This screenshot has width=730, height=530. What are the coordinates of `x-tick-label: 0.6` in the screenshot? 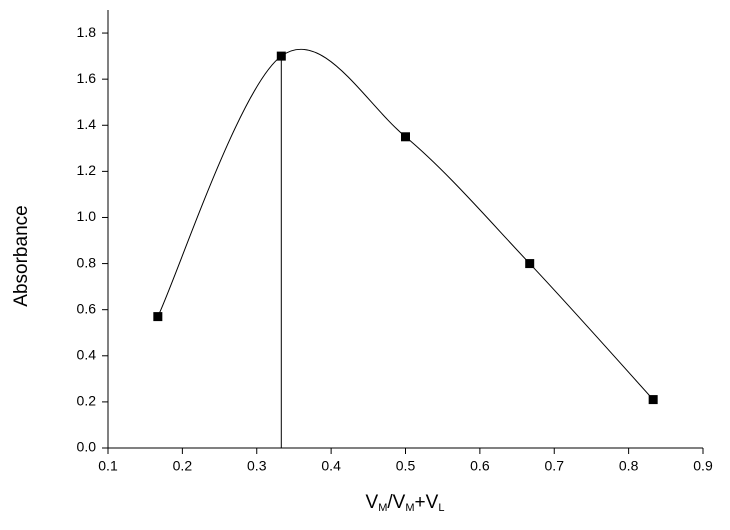 It's located at (480, 466).